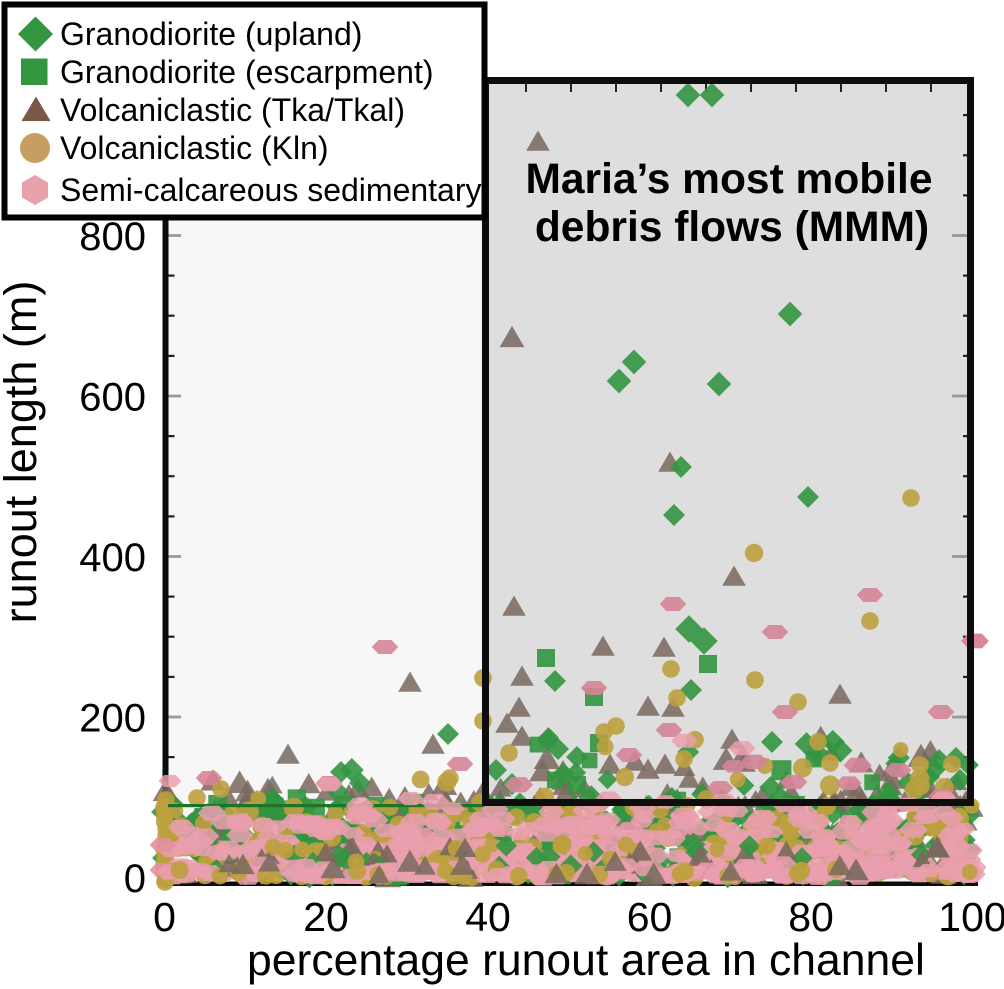 The height and width of the screenshot is (989, 1004). What do you see at coordinates (112, 719) in the screenshot?
I see `svg-text: 200` at bounding box center [112, 719].